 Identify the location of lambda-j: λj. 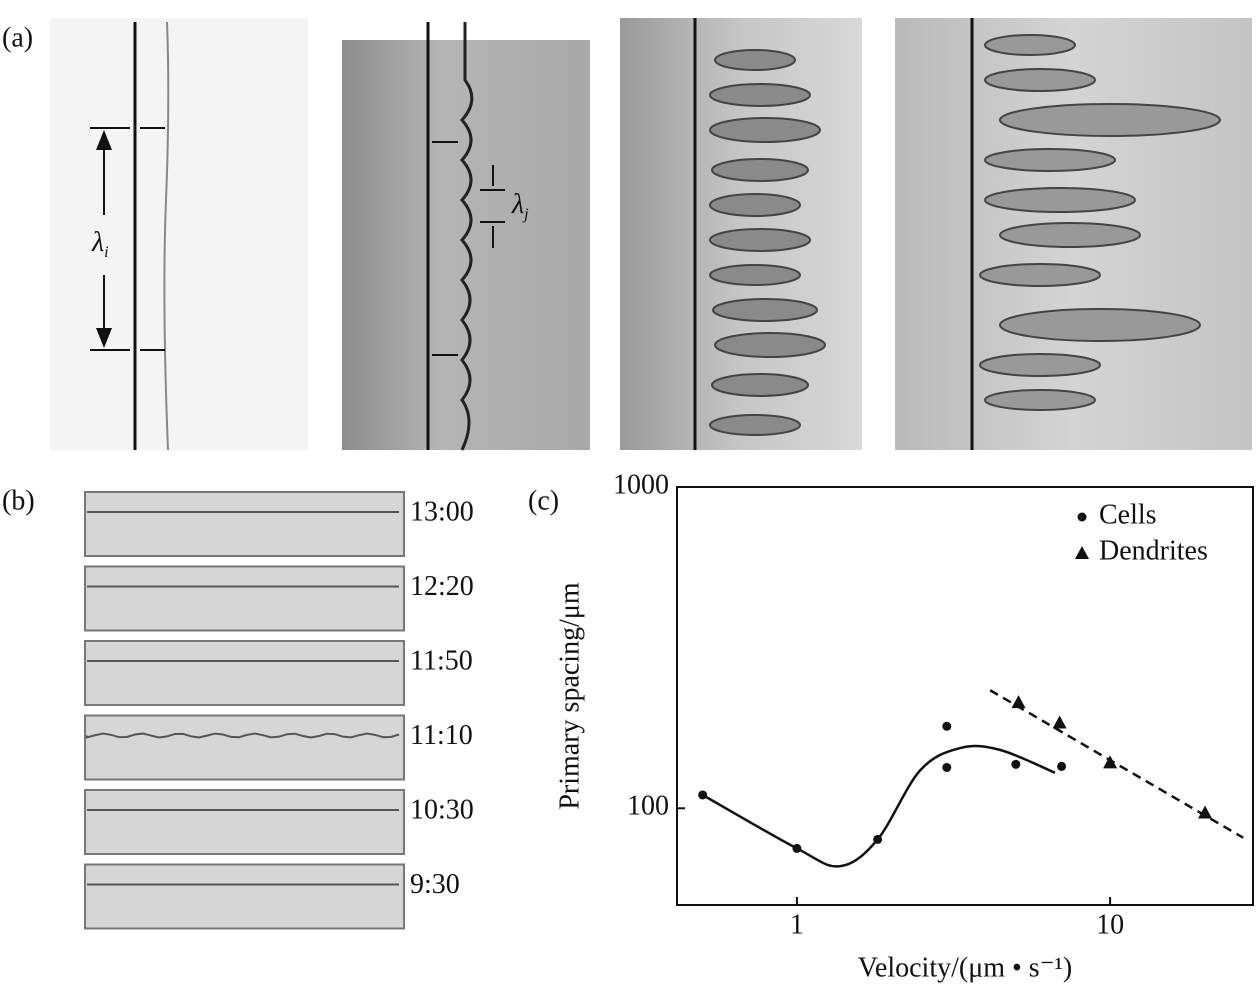
(520, 205).